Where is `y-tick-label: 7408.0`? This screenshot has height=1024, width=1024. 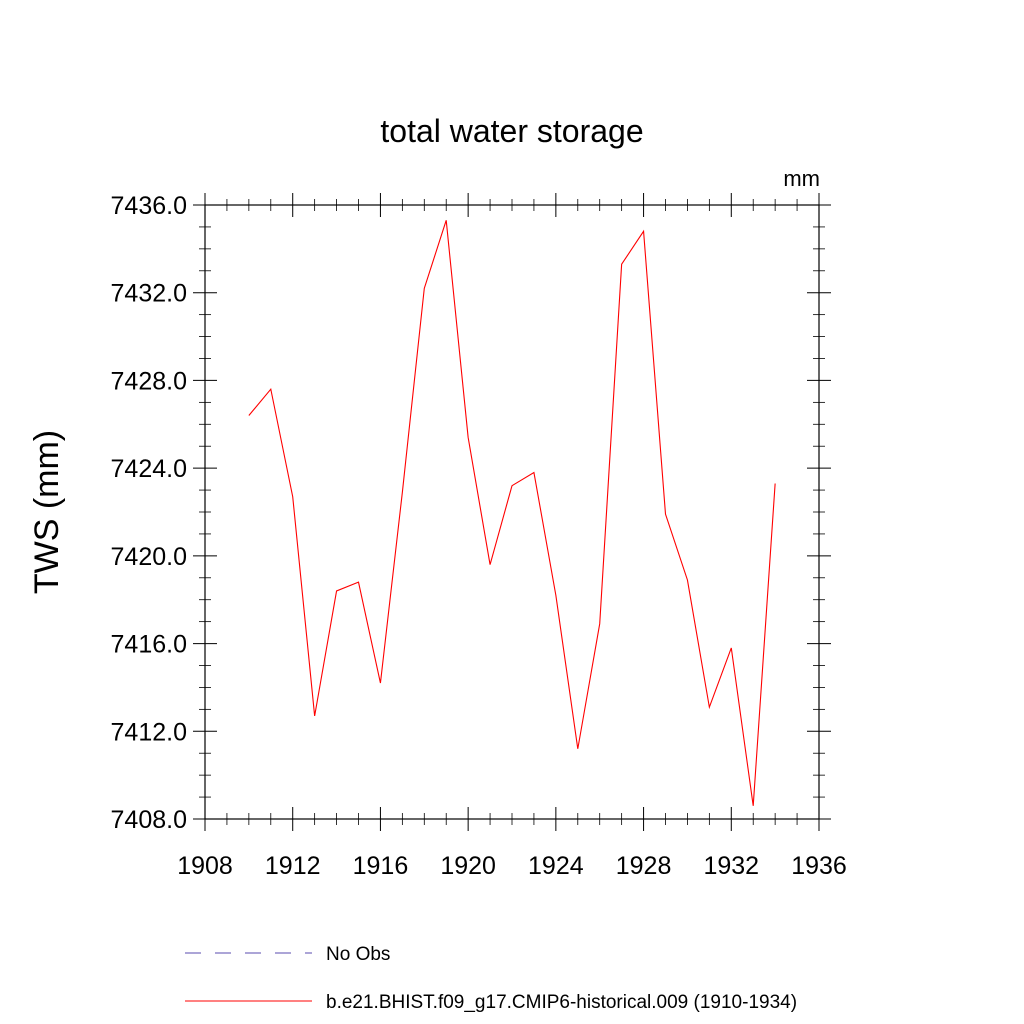
y-tick-label: 7408.0 is located at coordinates (149, 820).